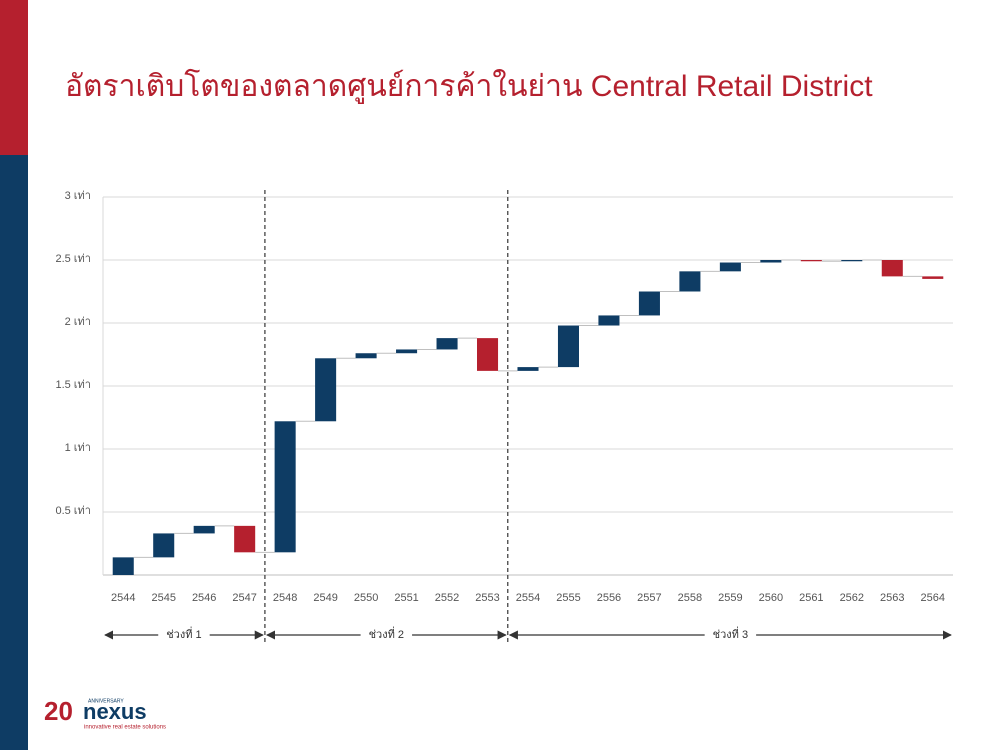 The height and width of the screenshot is (755, 1000). Describe the element at coordinates (14, 77) in the screenshot. I see `side-bar-red` at that location.